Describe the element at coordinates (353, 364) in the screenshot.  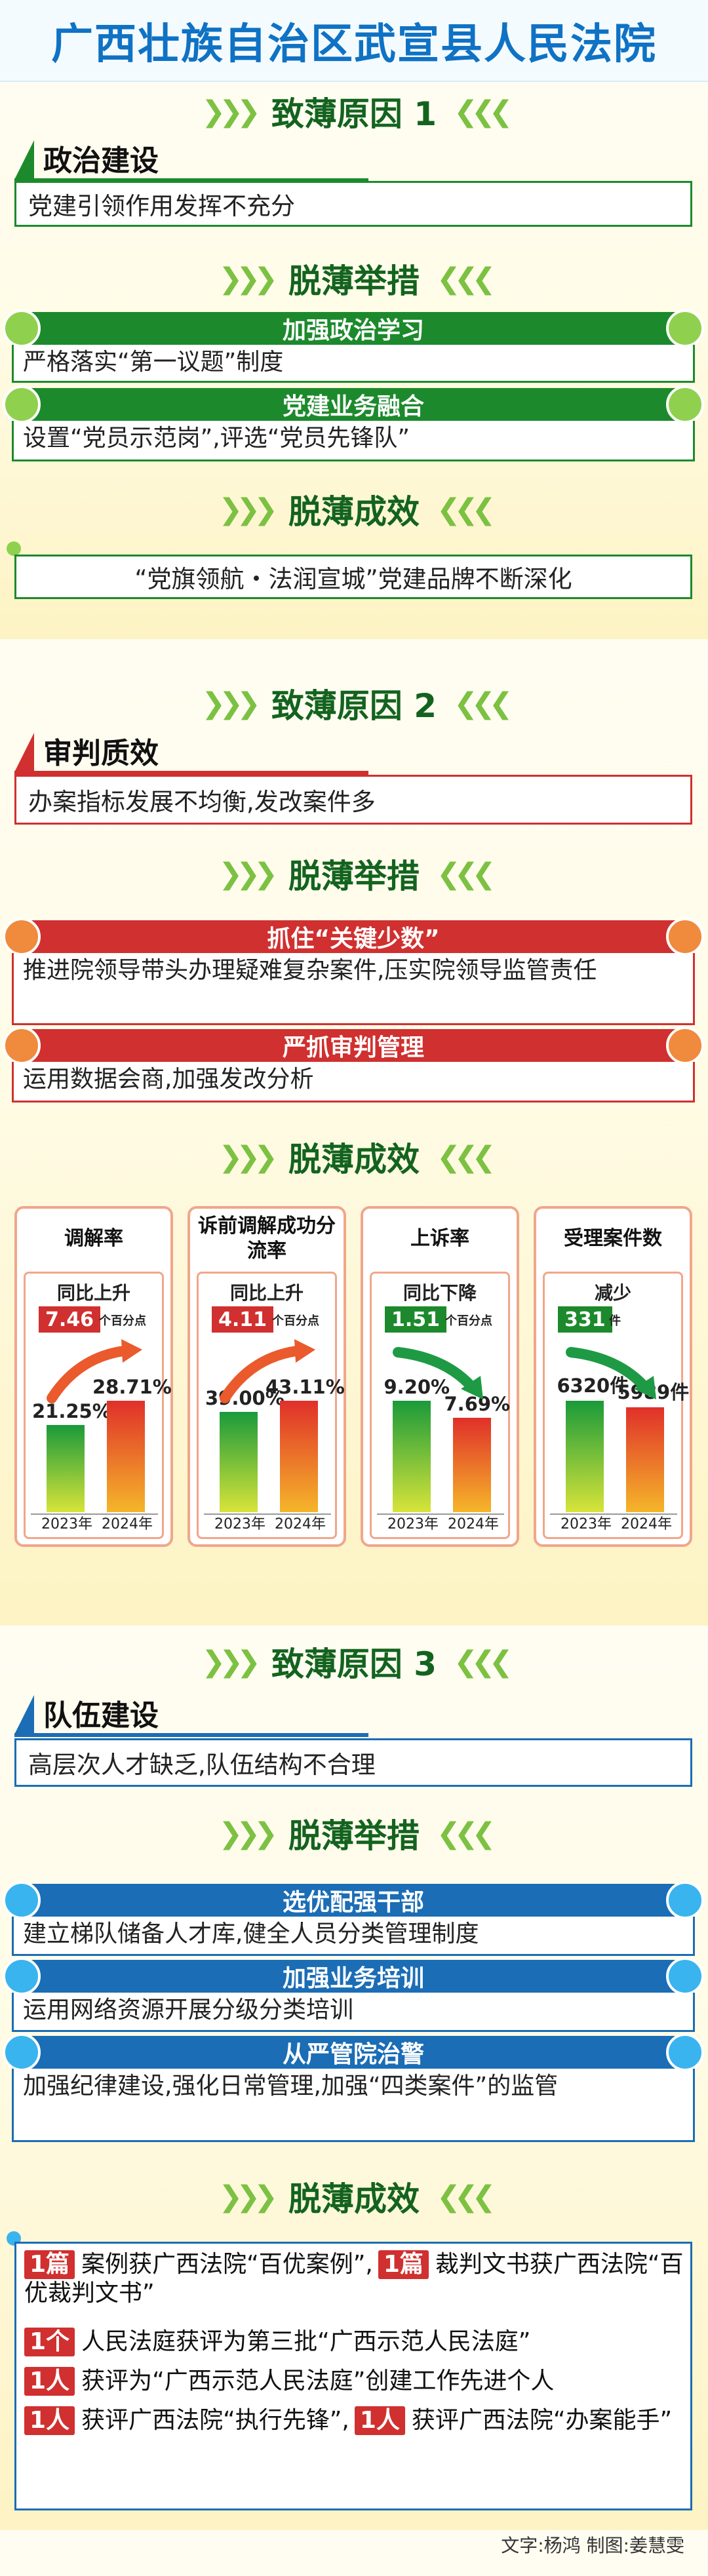
I see `measure-text: 严格落实“第一议题”制度` at that location.